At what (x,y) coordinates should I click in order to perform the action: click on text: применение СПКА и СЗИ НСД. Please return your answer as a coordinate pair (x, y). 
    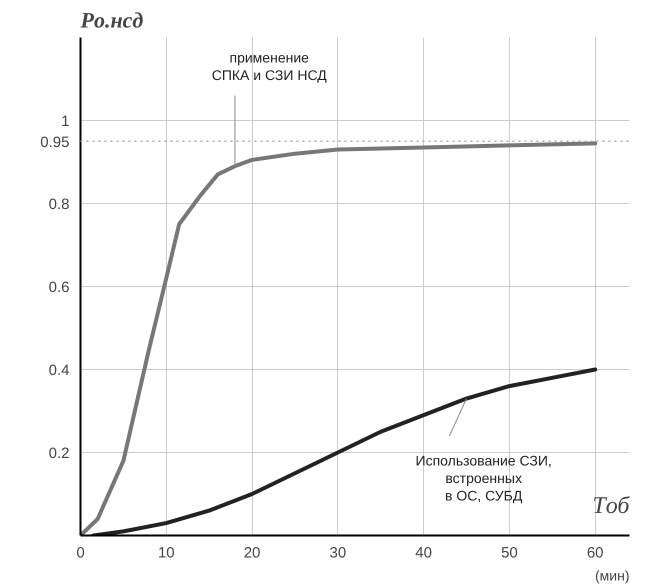
    Looking at the image, I should click on (270, 67).